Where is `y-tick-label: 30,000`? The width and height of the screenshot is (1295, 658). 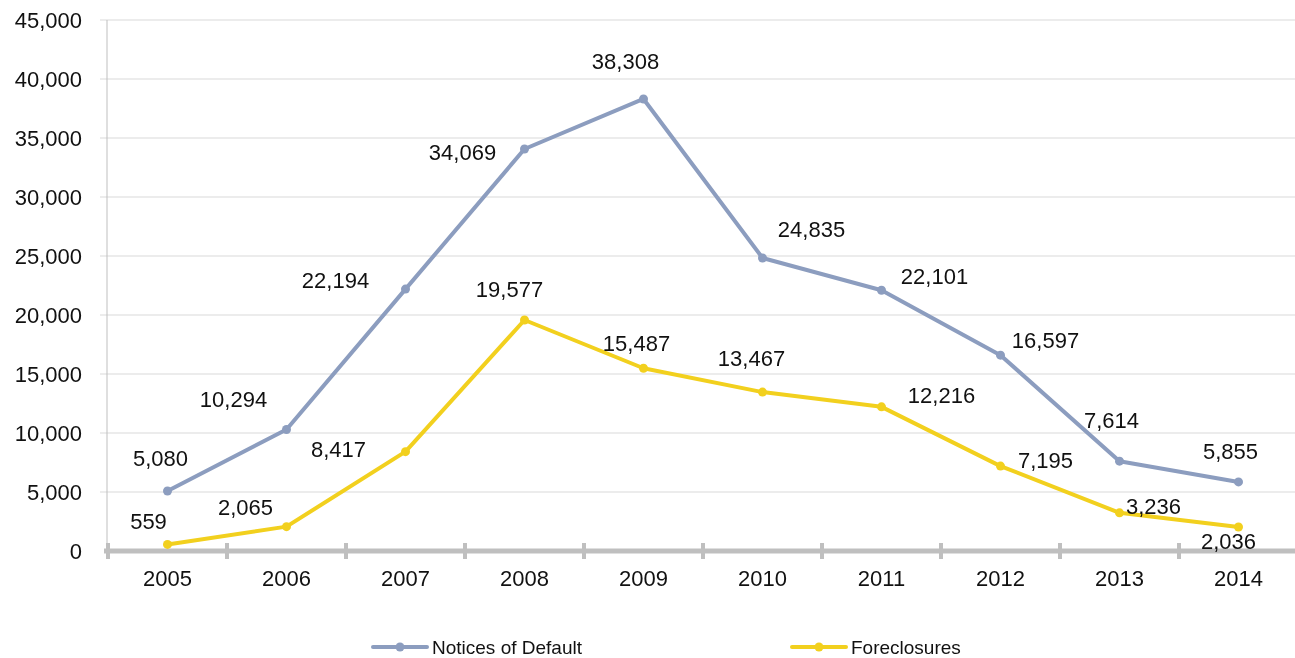
y-tick-label: 30,000 is located at coordinates (48, 197).